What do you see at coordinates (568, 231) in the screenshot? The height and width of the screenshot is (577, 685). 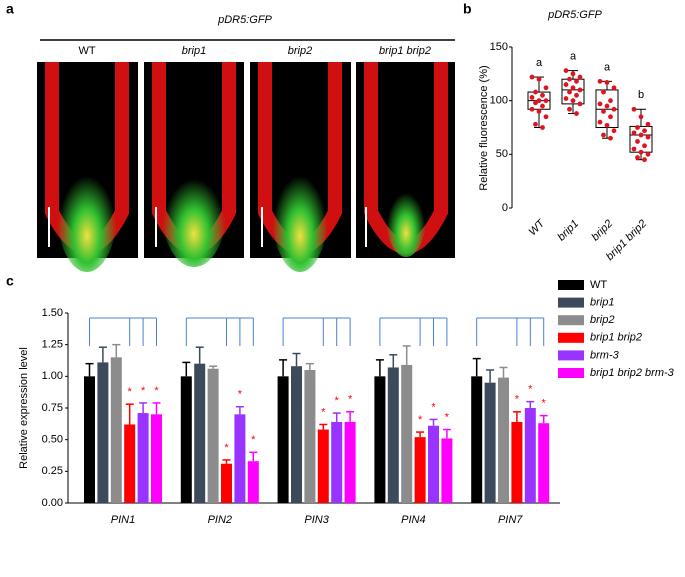 I see `x-tick-label: brip1` at bounding box center [568, 231].